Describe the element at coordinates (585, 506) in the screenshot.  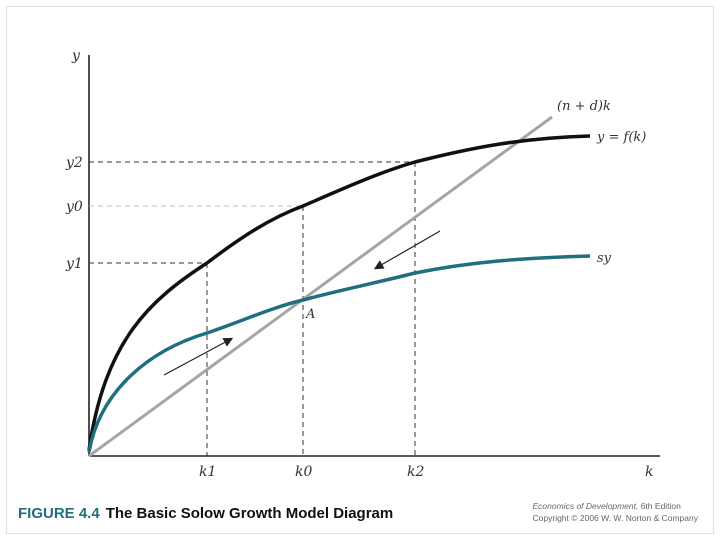
I see `book-title: Economics of Development,` at that location.